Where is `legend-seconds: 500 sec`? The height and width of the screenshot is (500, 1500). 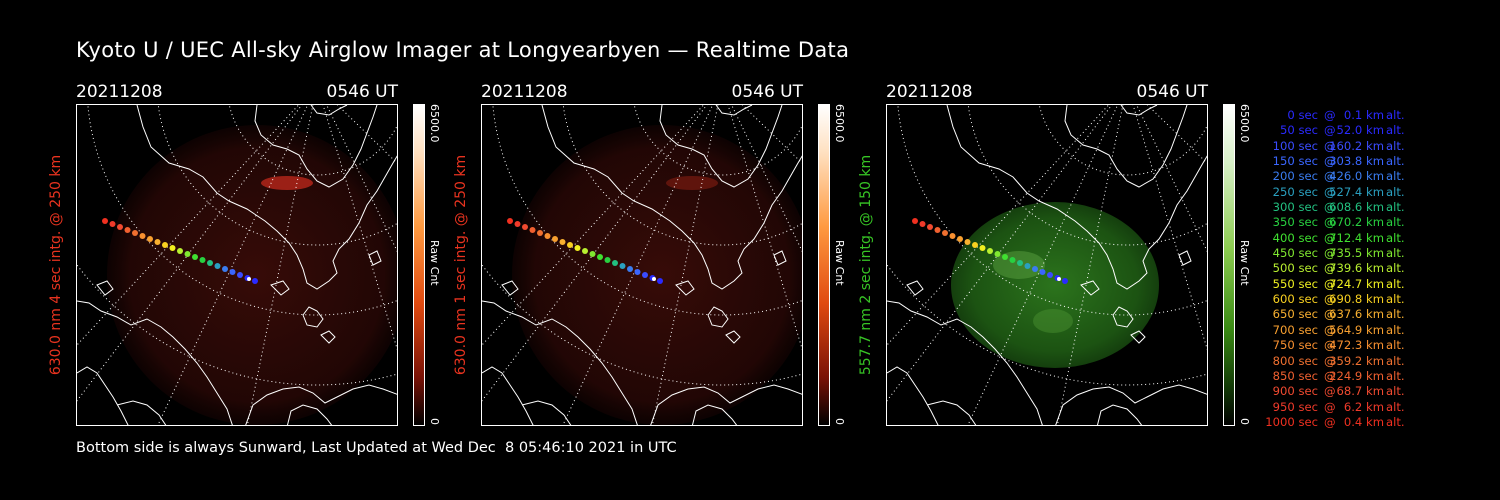 legend-seconds: 500 sec is located at coordinates (1295, 268).